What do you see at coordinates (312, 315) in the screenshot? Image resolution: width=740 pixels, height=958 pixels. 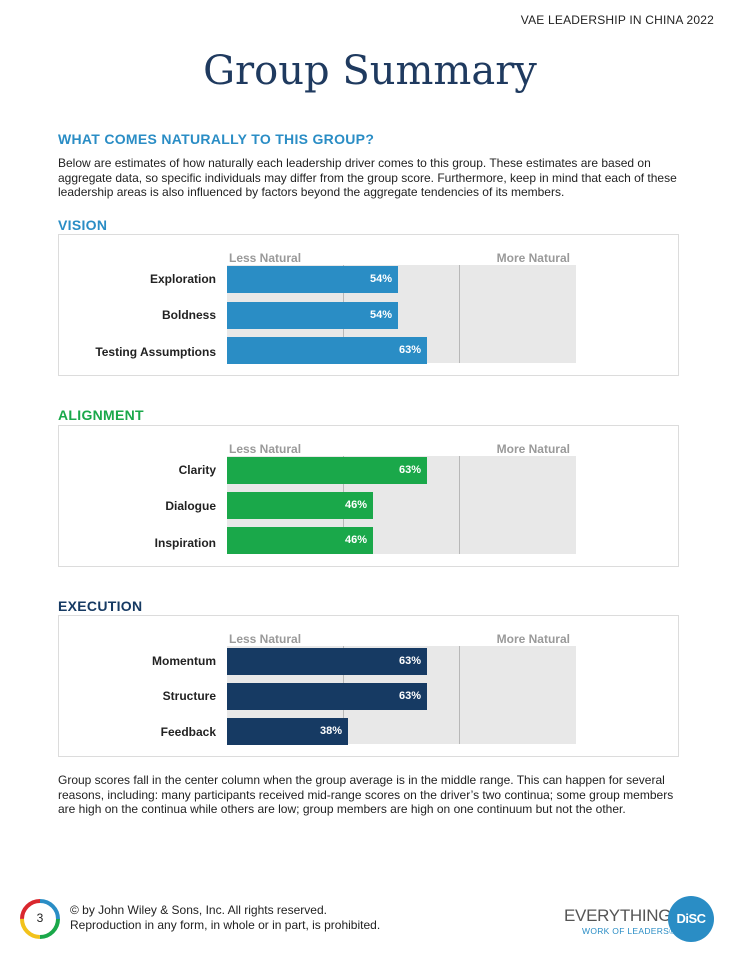 I see `bar-boldness: 54%` at bounding box center [312, 315].